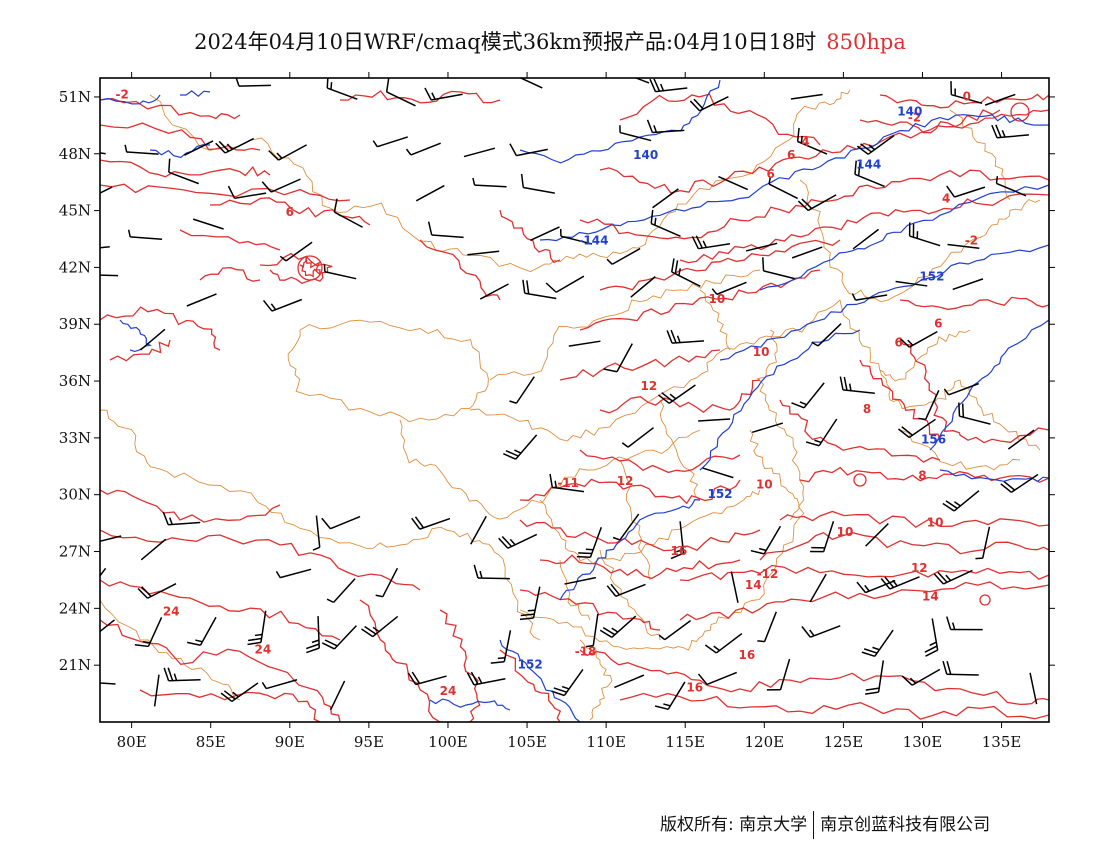  What do you see at coordinates (844, 742) in the screenshot?
I see `lon-tick-label: 125E` at bounding box center [844, 742].